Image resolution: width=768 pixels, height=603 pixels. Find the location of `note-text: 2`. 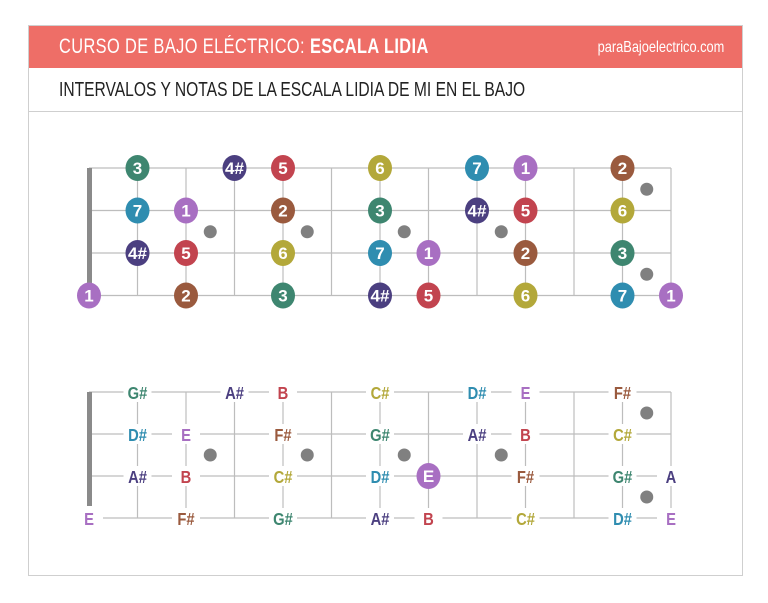

note-text: 2 is located at coordinates (282, 211).